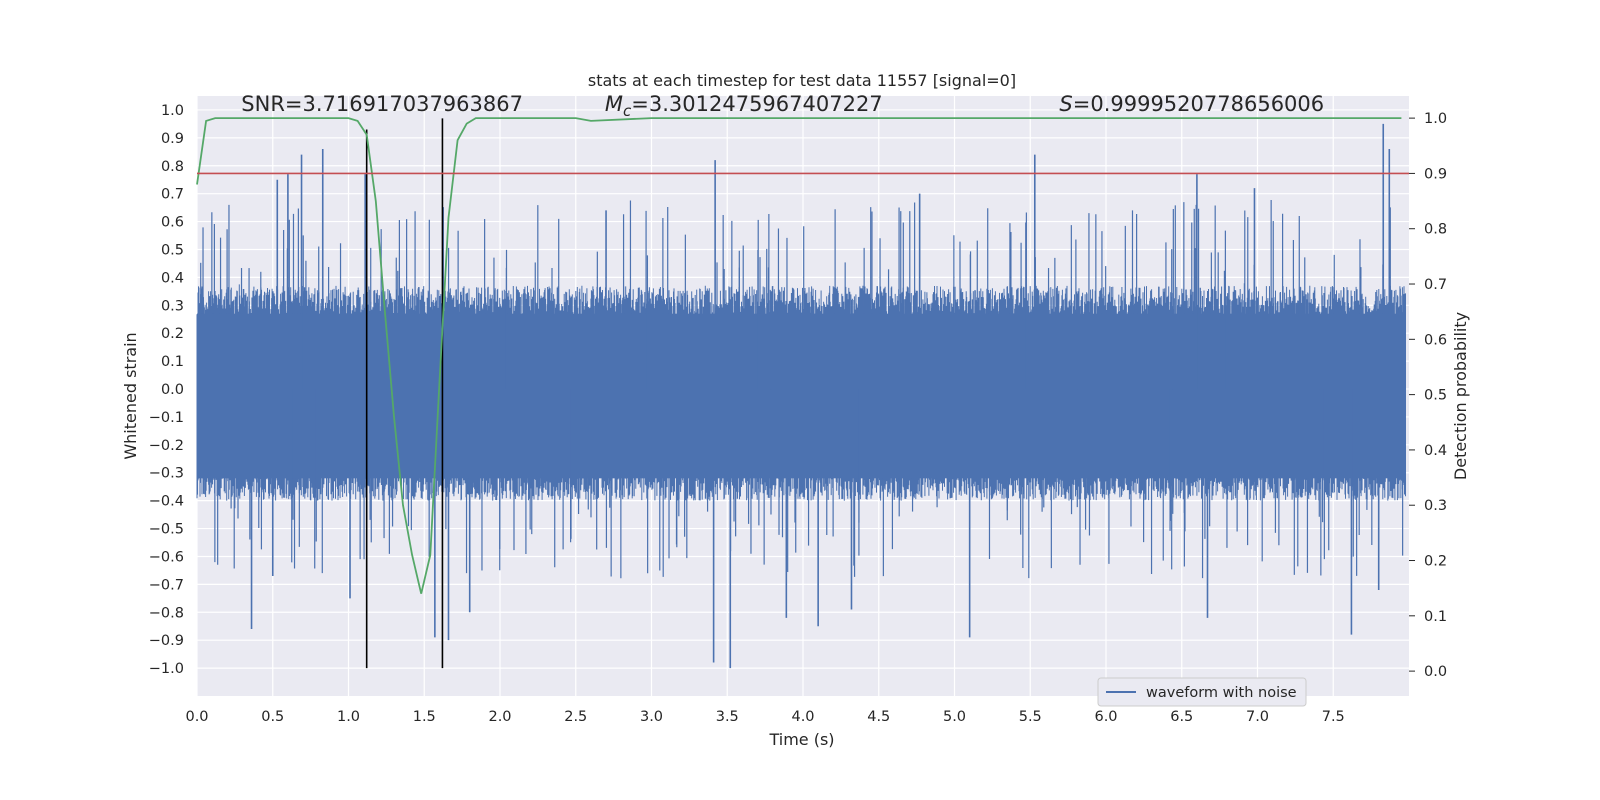 The image size is (1600, 800). Describe the element at coordinates (424, 717) in the screenshot. I see `x-tick-3: 1.5` at that location.